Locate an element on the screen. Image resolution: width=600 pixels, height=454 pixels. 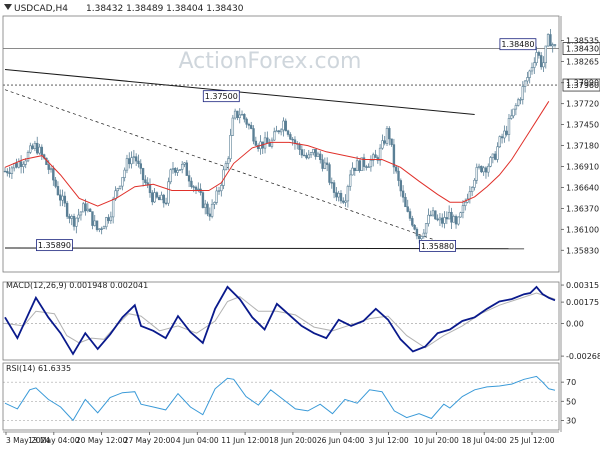
trendline is located at coordinates (239, 92).